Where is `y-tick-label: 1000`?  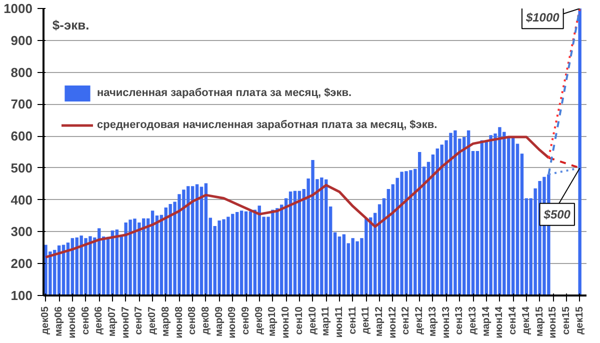
y-tick-label: 1000 is located at coordinates (18, 8).